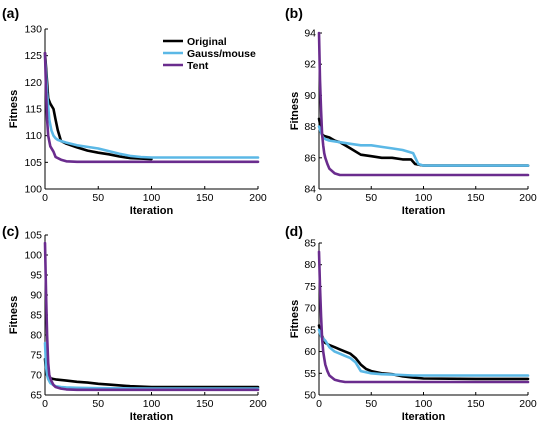  Describe the element at coordinates (310, 374) in the screenshot. I see `y-tick-label: 55` at that location.